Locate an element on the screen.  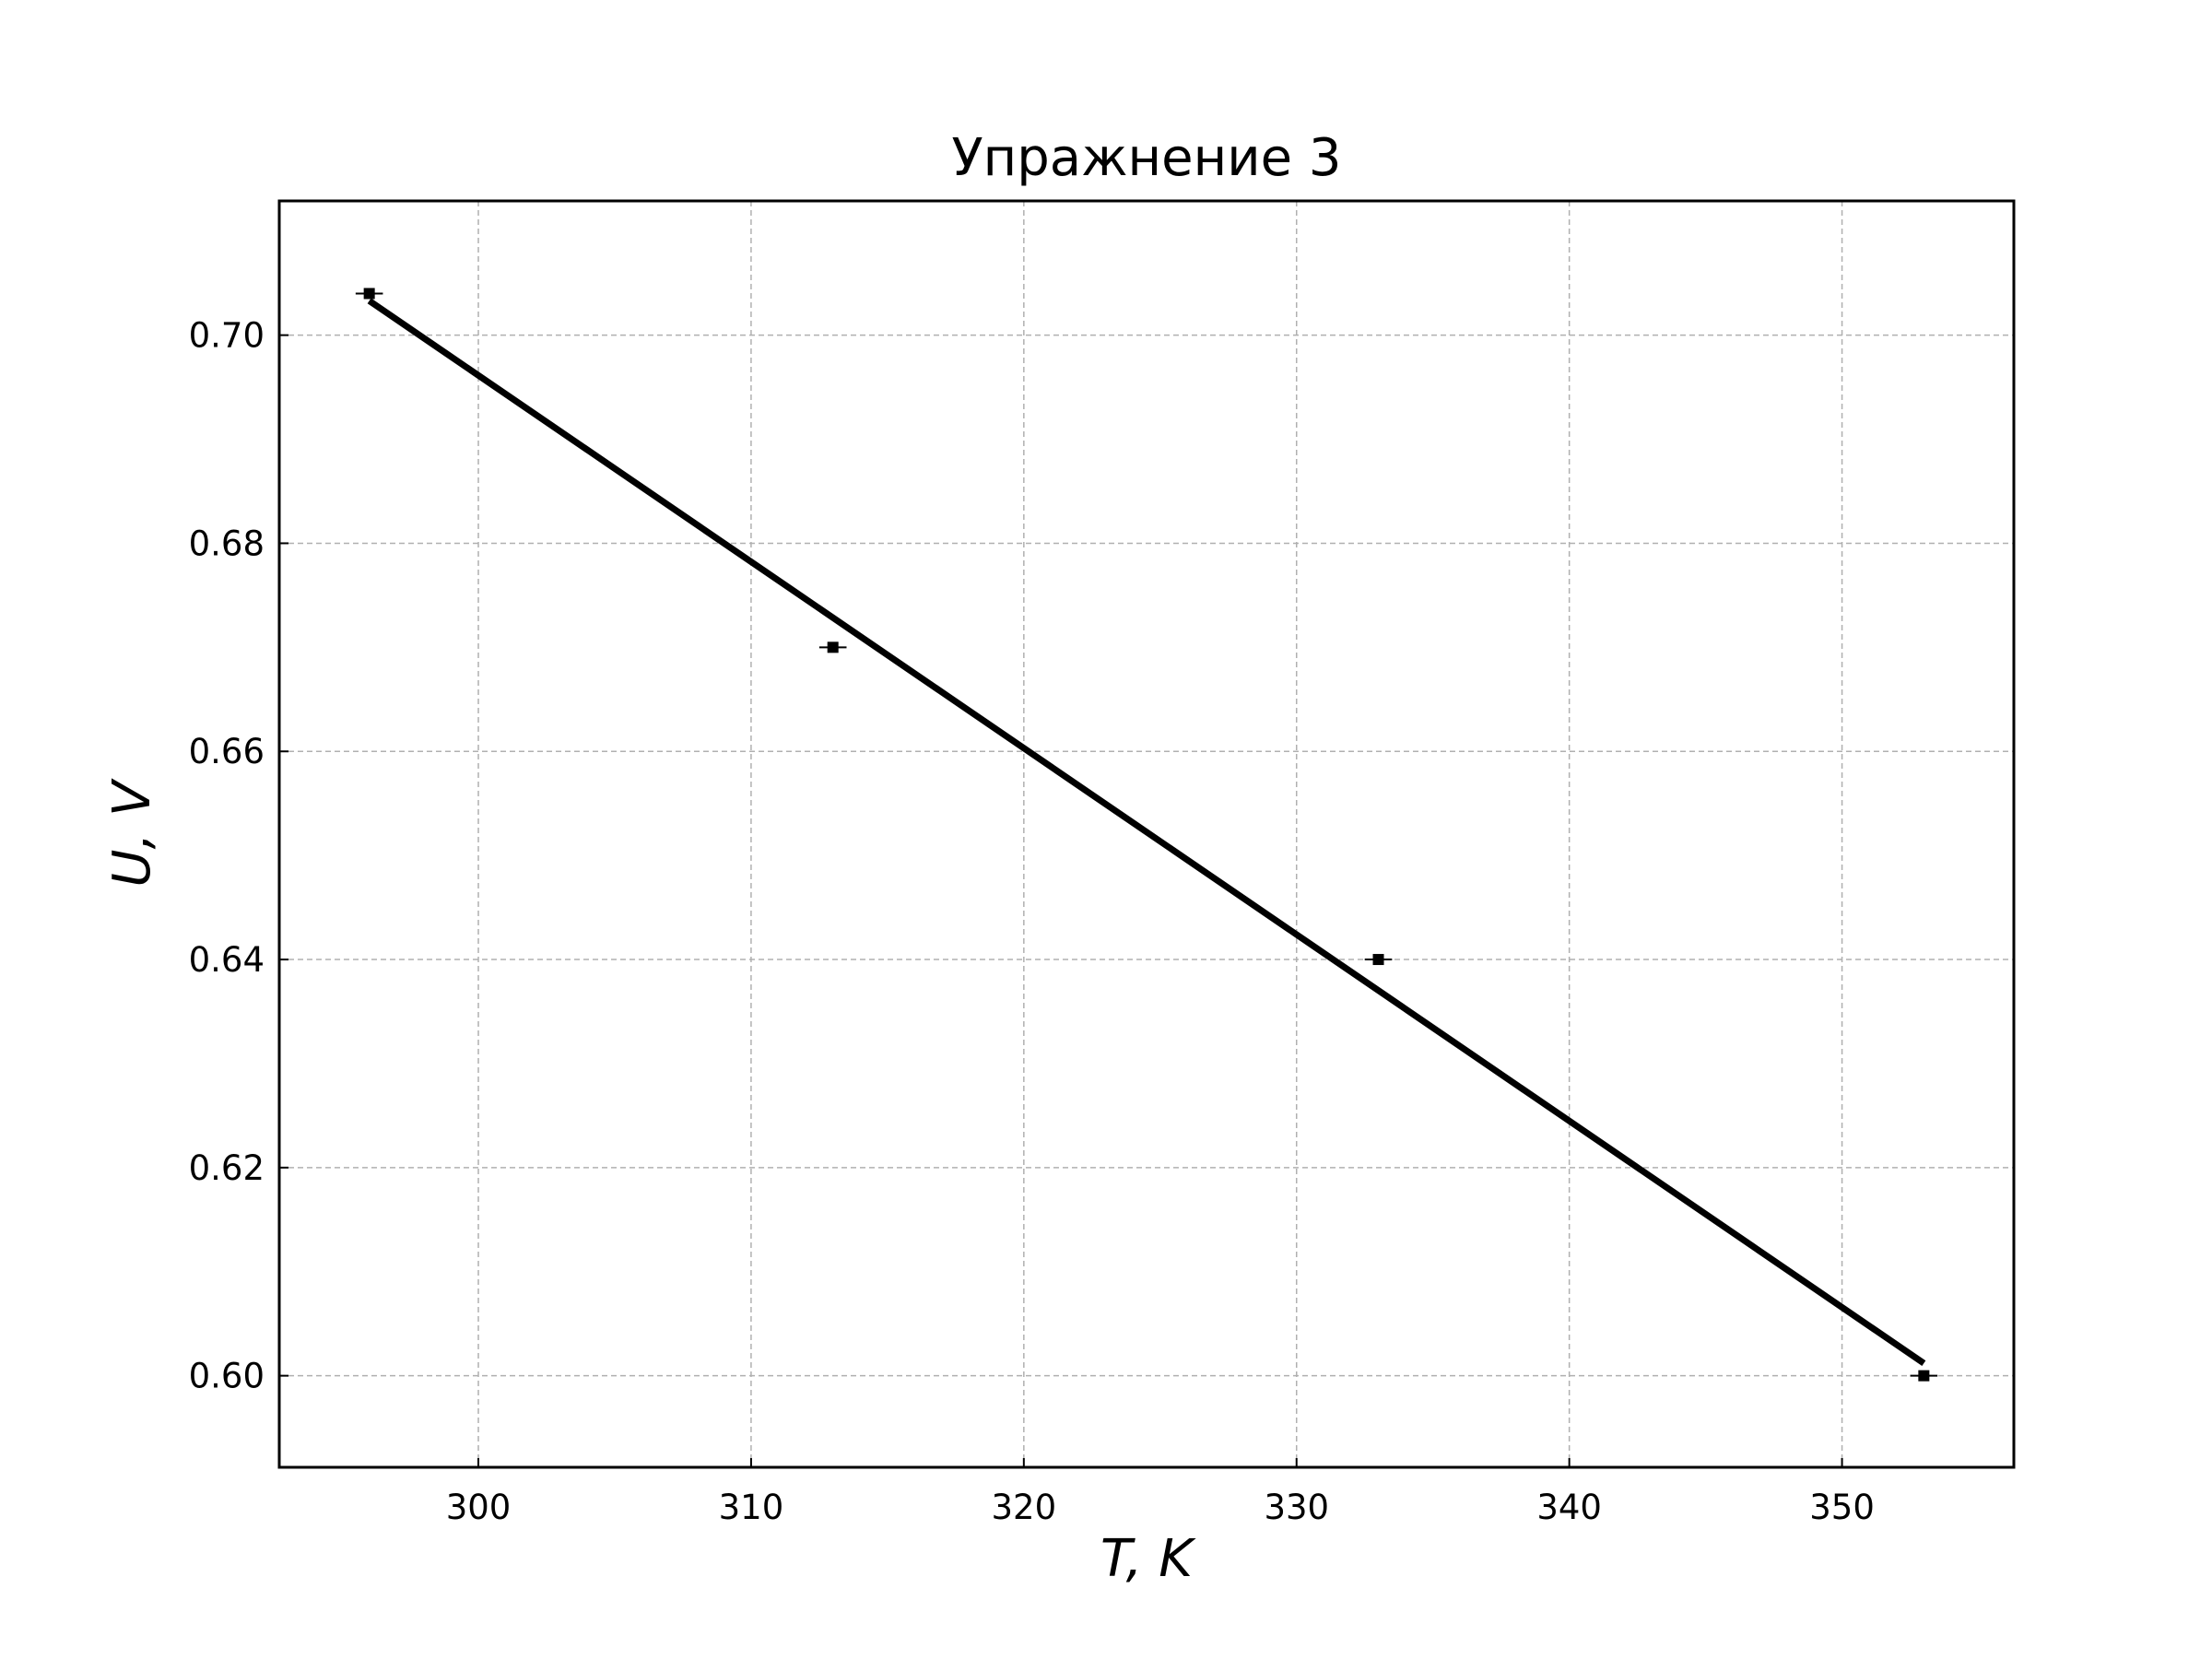
y-tick-labels: 0.60 0.62 0.64 0.66 0.68 0.70 is located at coordinates (227, 856).